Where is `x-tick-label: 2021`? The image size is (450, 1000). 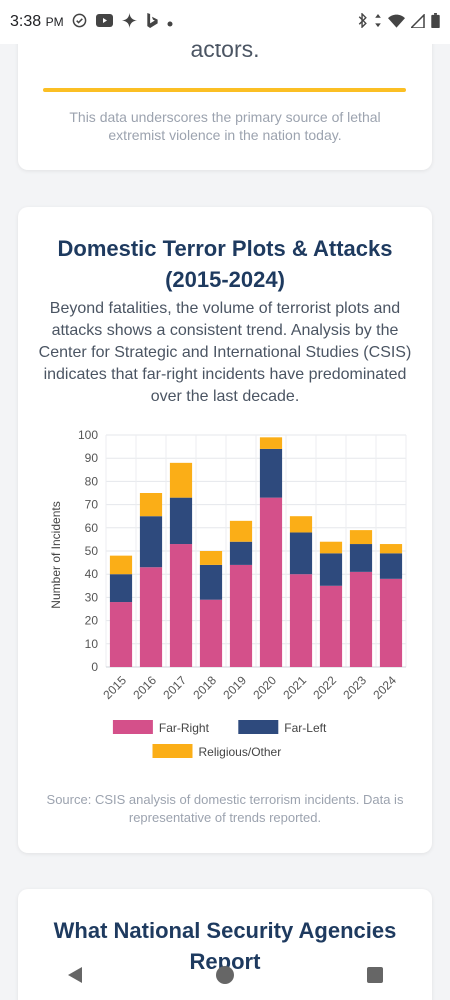 x-tick-label: 2021 is located at coordinates (294, 687).